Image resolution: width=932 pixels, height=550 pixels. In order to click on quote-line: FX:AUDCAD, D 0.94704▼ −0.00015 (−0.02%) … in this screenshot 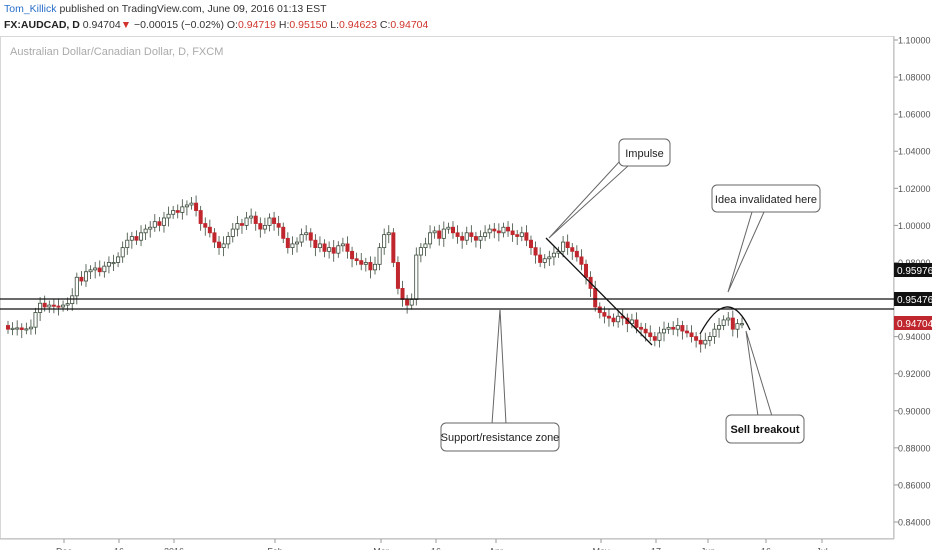, I will do `click(216, 25)`.